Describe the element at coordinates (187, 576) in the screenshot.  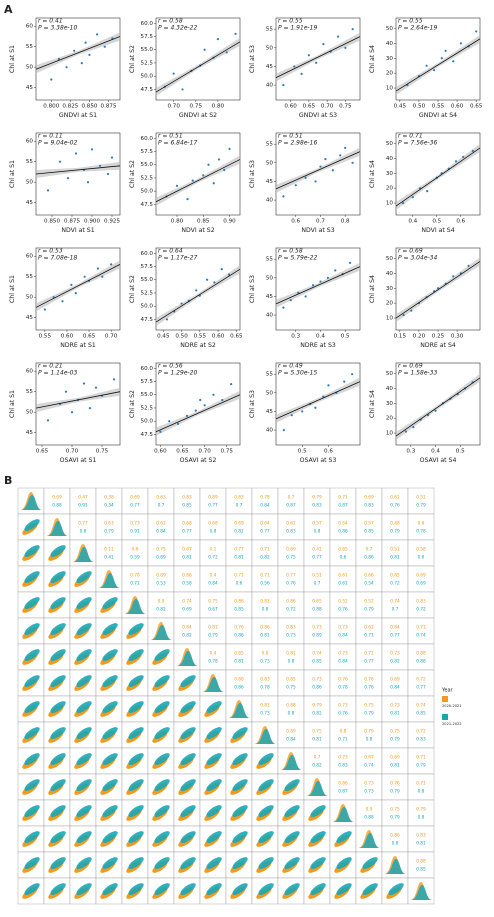
I see `correlation-value: 0.86` at that location.